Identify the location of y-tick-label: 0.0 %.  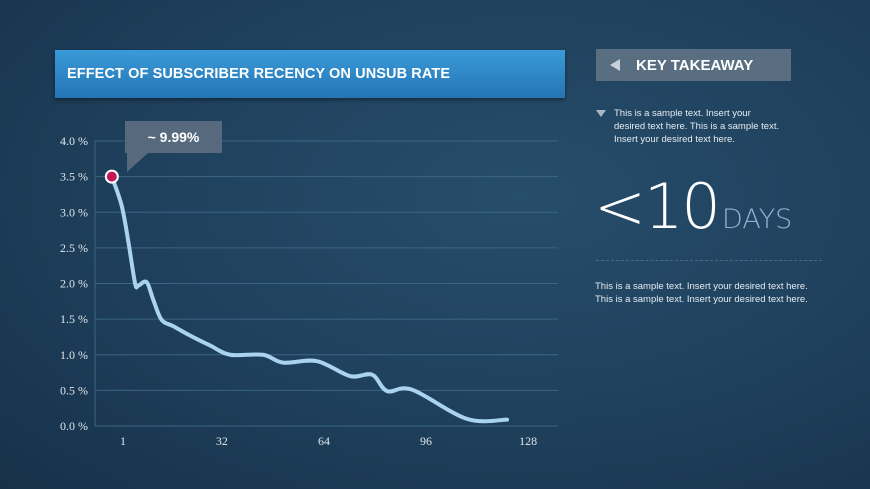
(74, 426).